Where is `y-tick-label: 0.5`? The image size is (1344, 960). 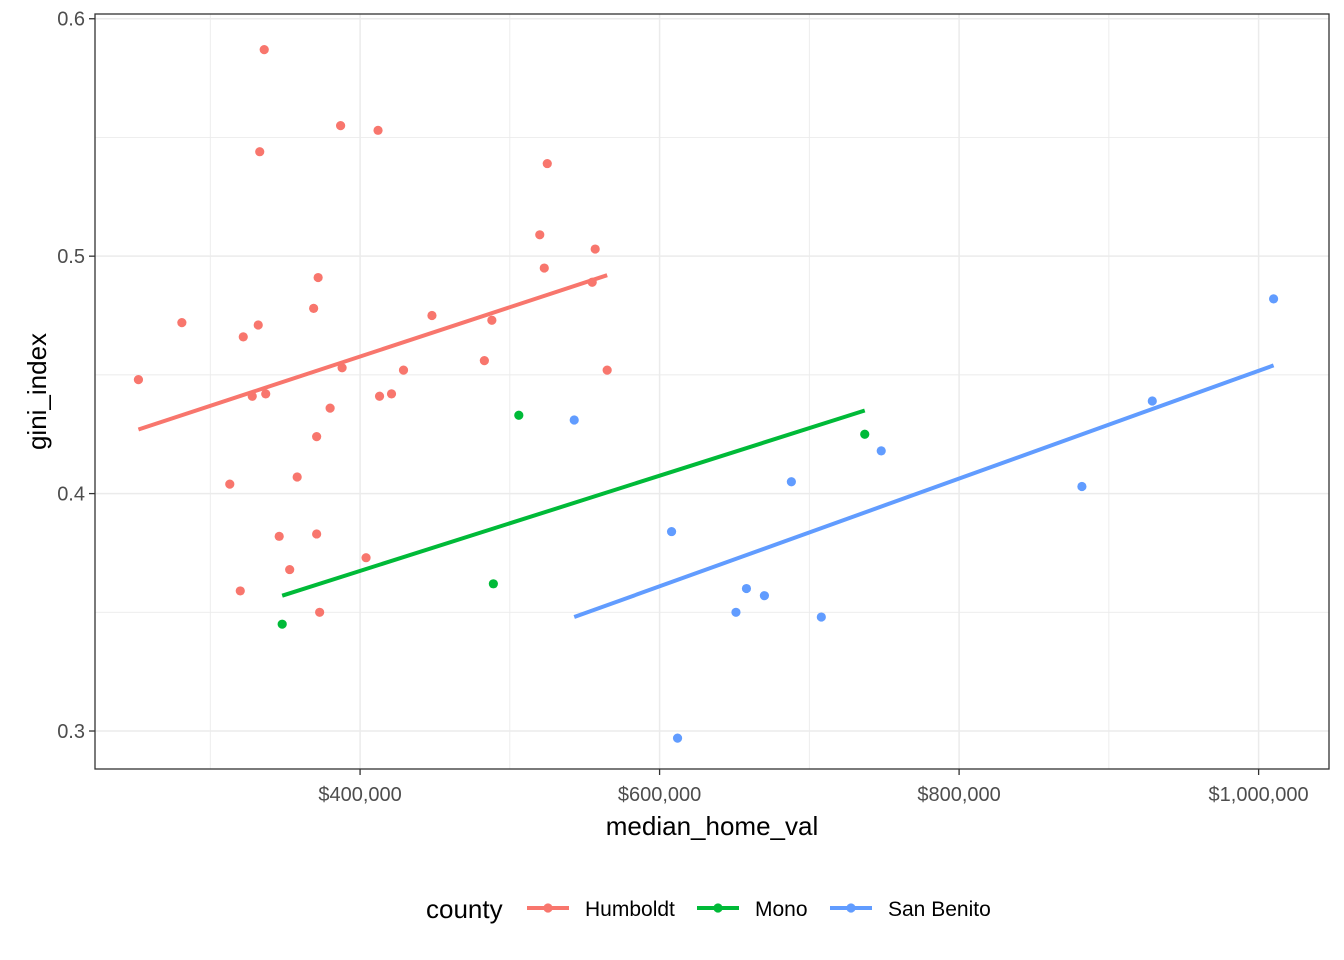 y-tick-label: 0.5 is located at coordinates (71, 257).